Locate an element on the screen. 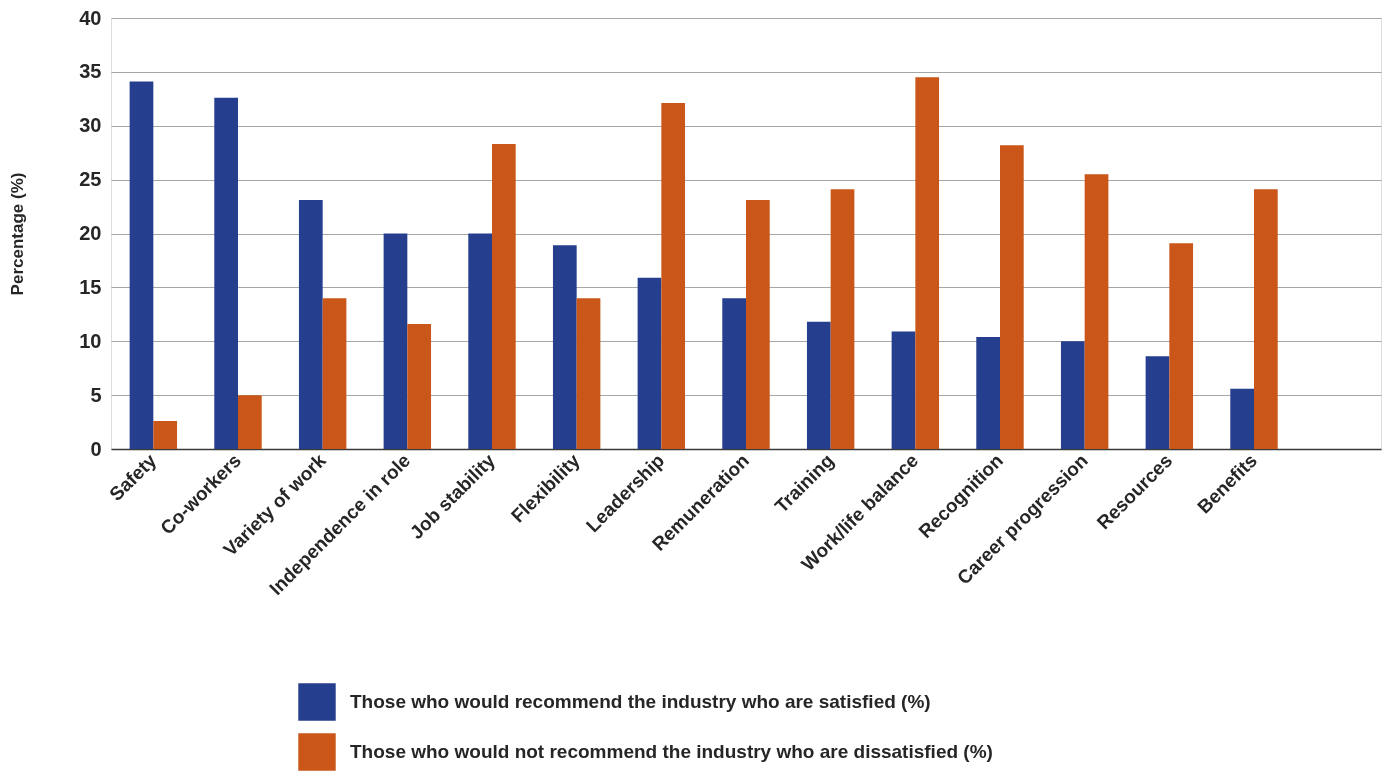 This screenshot has width=1397, height=775. y-tick-label: 10 is located at coordinates (90, 340).